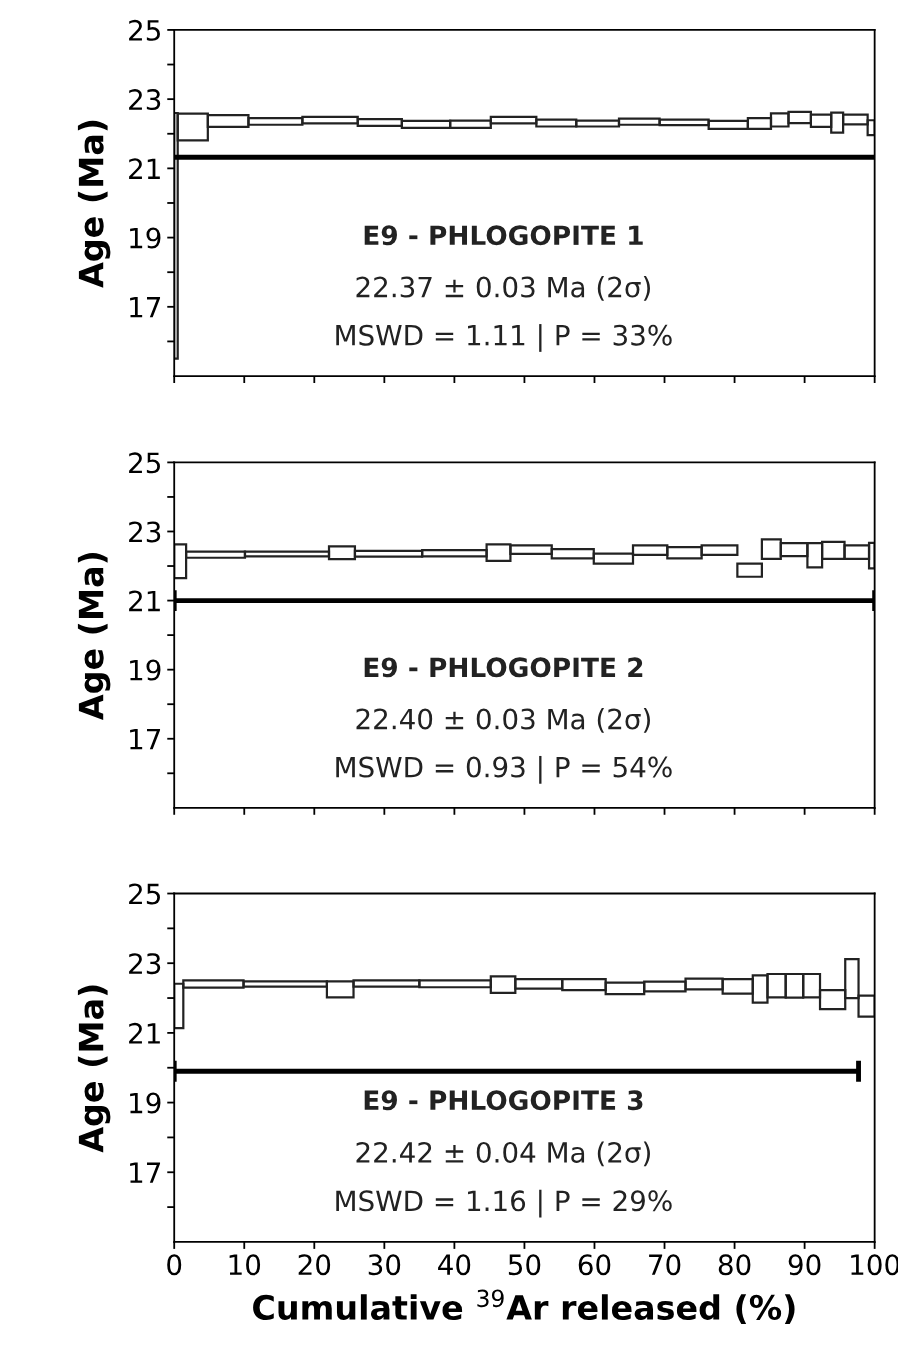 The height and width of the screenshot is (1360, 898). What do you see at coordinates (804, 1265) in the screenshot?
I see `x-tick-label: 90` at bounding box center [804, 1265].